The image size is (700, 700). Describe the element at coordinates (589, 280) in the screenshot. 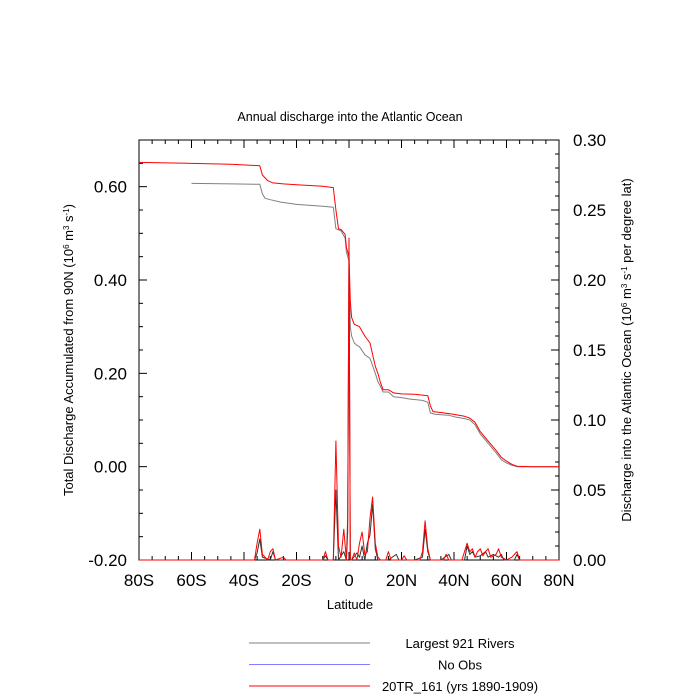

I see `y-right-tick-label: 0.20` at that location.